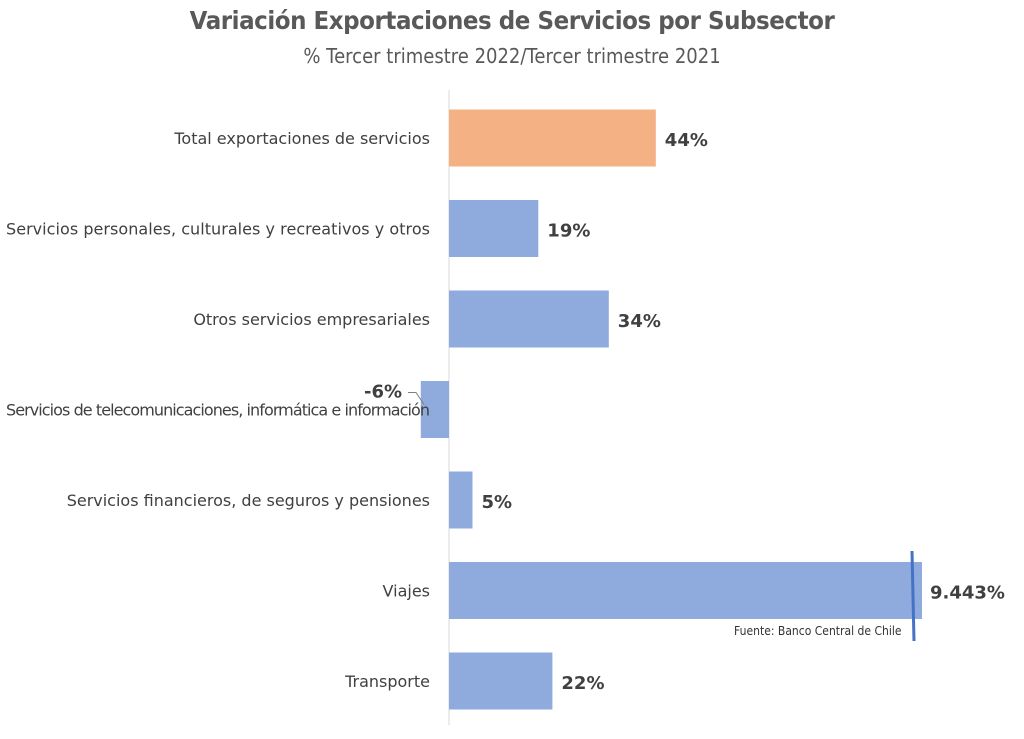 Image resolution: width=1024 pixels, height=739 pixels. What do you see at coordinates (387, 681) in the screenshot?
I see `category-label: Transporte` at bounding box center [387, 681].